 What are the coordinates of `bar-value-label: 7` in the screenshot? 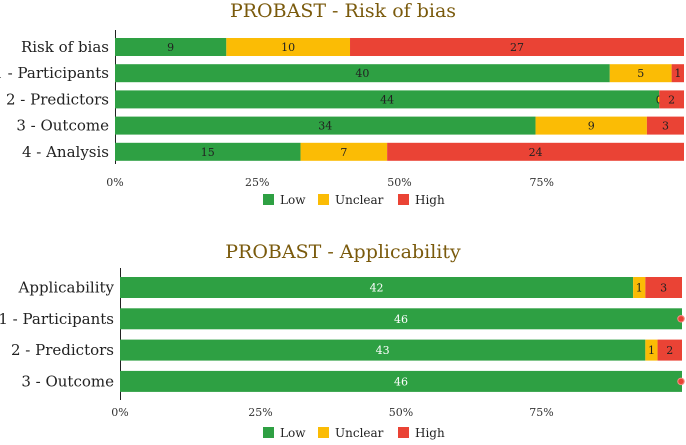 It's located at (343, 152).